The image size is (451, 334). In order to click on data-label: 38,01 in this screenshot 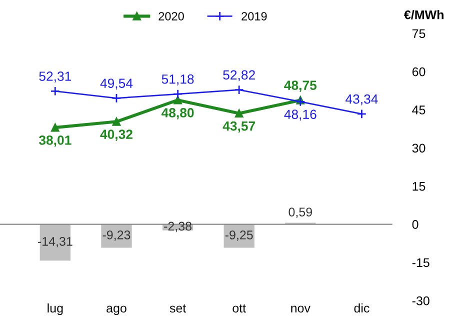, I will do `click(55, 141)`.